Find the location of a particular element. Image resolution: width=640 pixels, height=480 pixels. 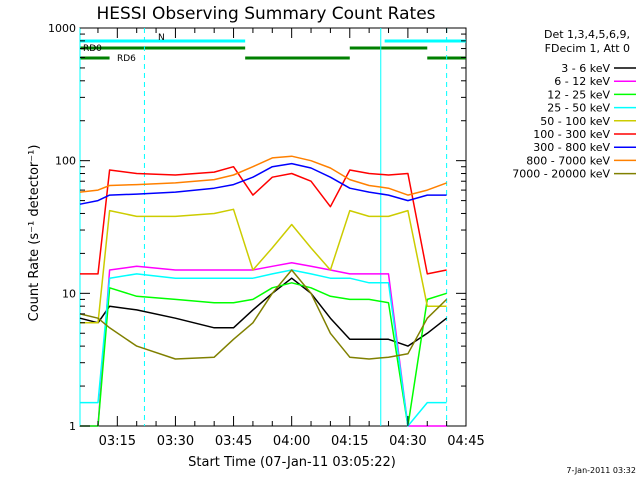

x-tick-label: 03:45 is located at coordinates (233, 441).